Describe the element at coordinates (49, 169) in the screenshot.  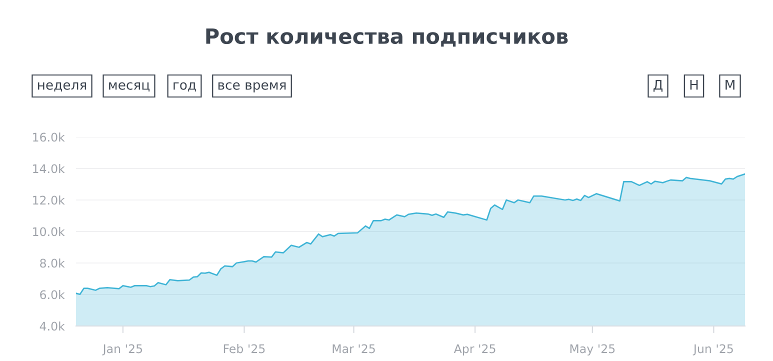
I see `y-tick-label: 14.0k` at that location.